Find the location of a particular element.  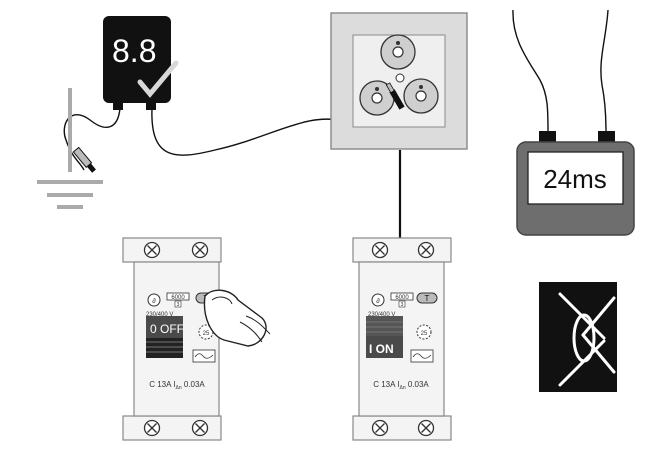

checkmark-icon is located at coordinates (158, 79).